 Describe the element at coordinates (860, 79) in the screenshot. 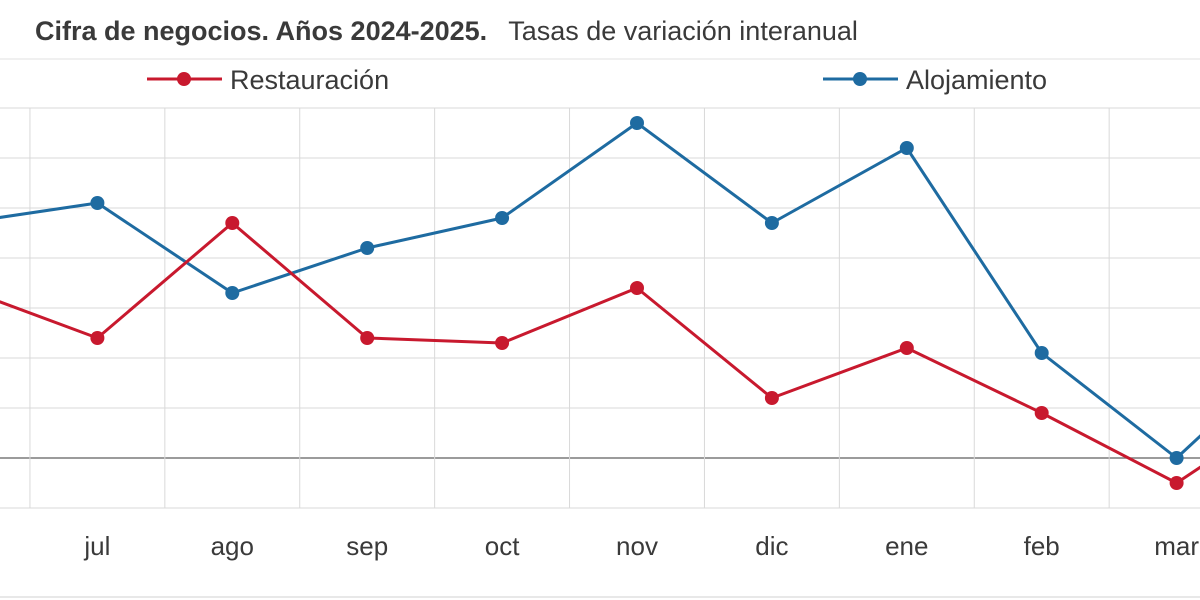

I see `legend-marker-alojamiento` at that location.